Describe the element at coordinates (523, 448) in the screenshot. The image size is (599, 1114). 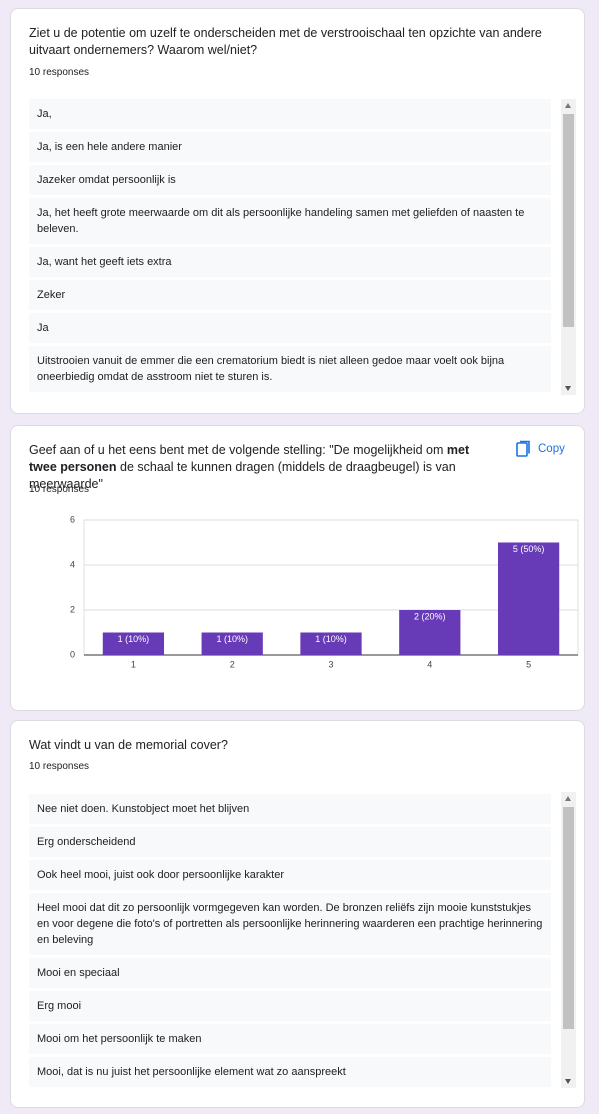
I see `copy-icon` at that location.